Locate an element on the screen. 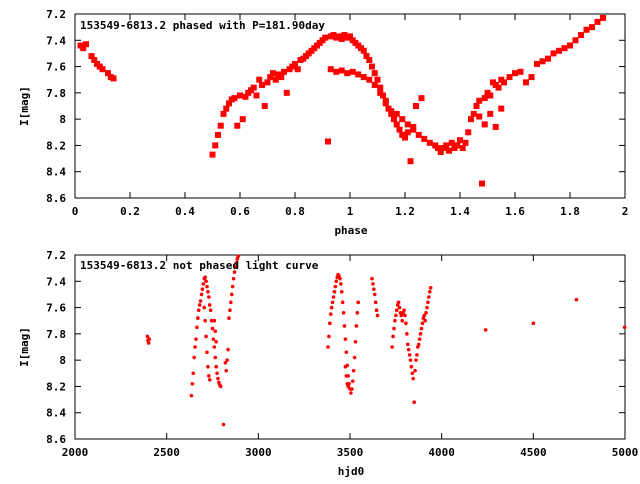 The image size is (640, 484). y-tick-label: 8 is located at coordinates (62, 360).